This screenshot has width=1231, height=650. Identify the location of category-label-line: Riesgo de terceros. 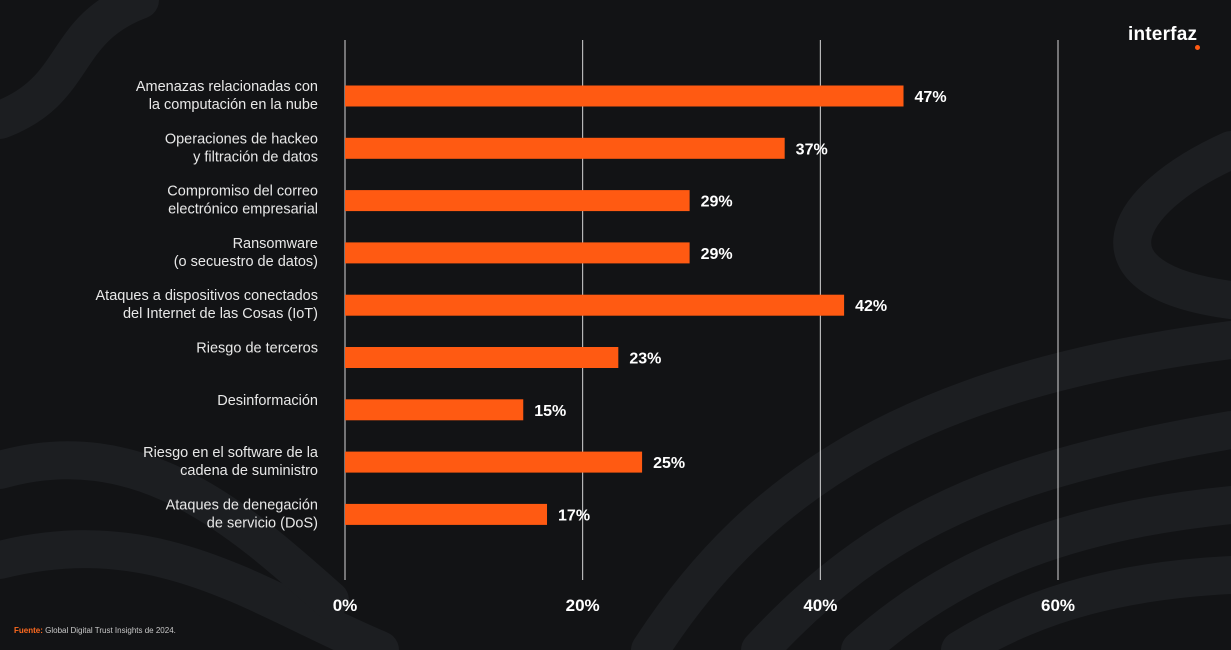
(257, 349).